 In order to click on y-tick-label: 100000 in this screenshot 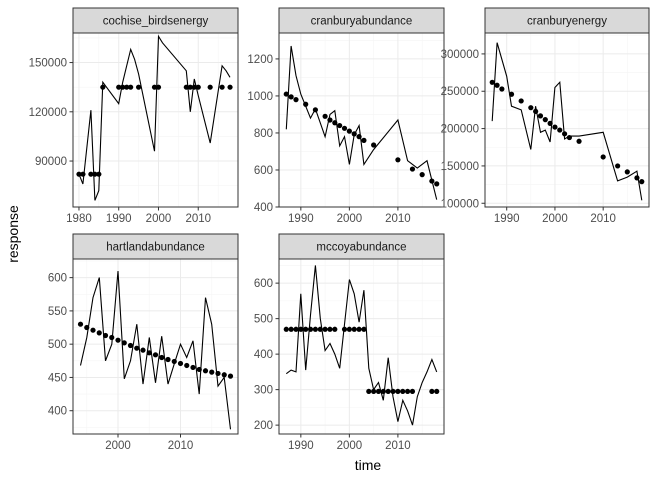, I will do `click(460, 204)`.